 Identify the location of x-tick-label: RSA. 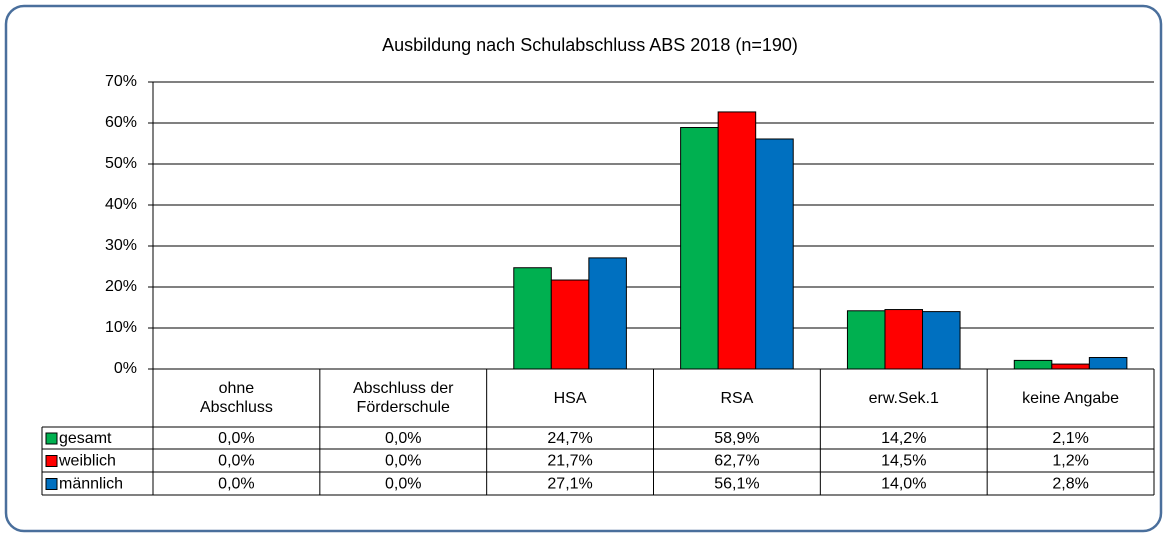
(737, 398).